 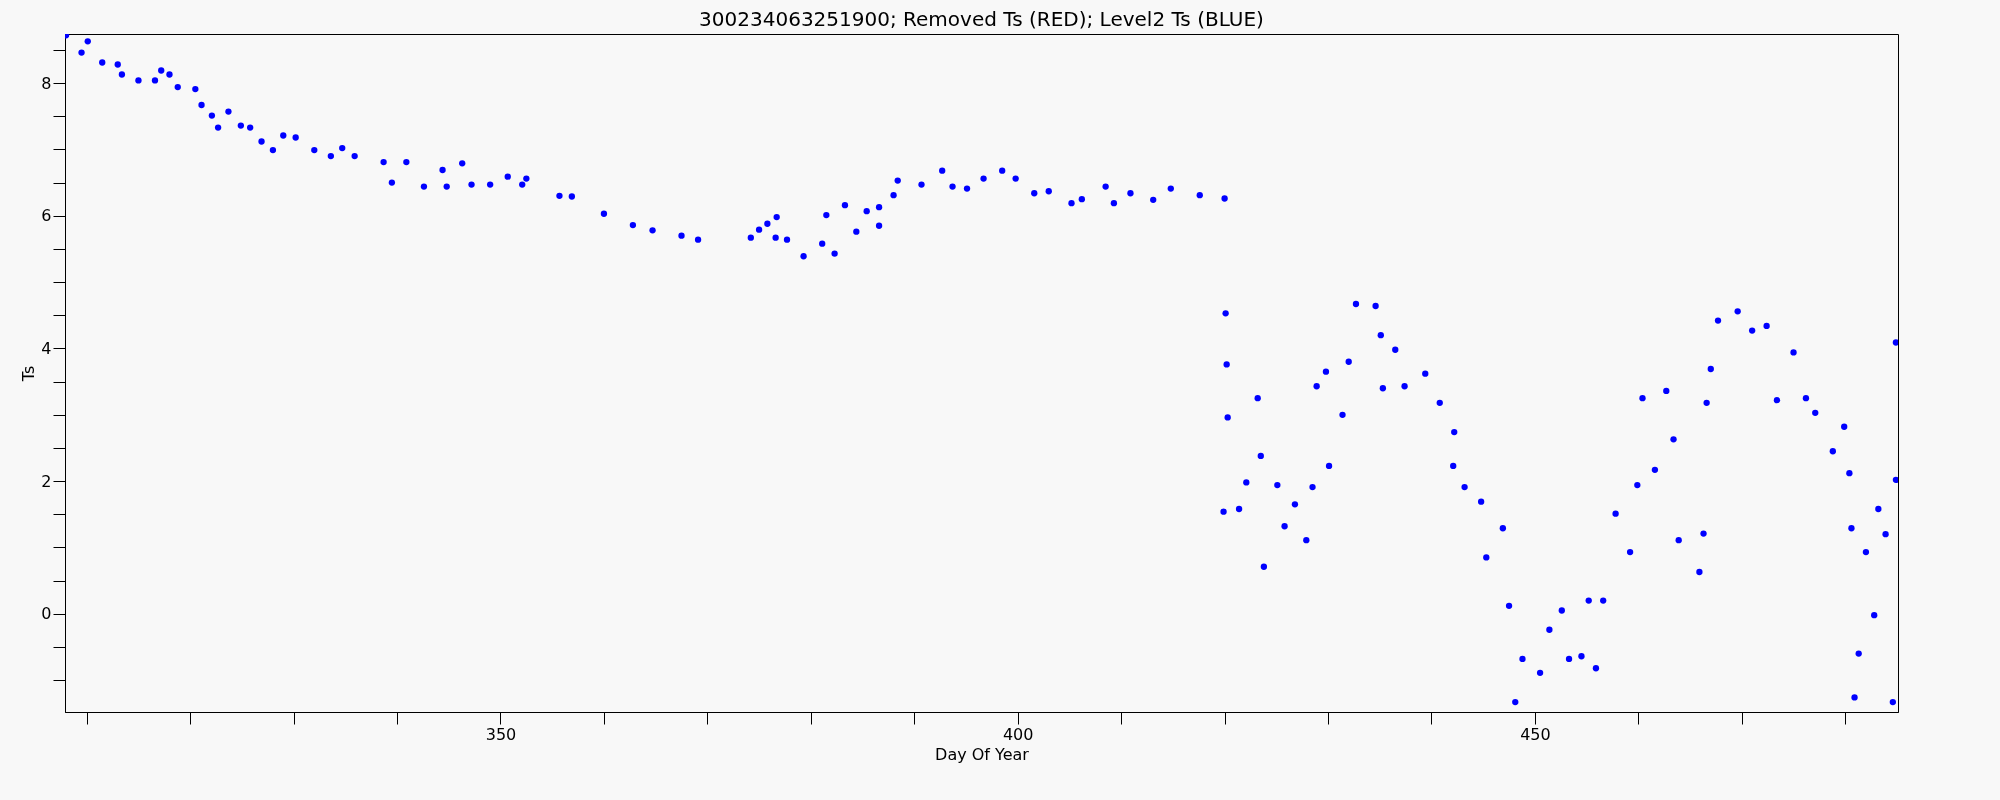 What do you see at coordinates (982, 754) in the screenshot?
I see `x-axis-title: Day Of Year` at bounding box center [982, 754].